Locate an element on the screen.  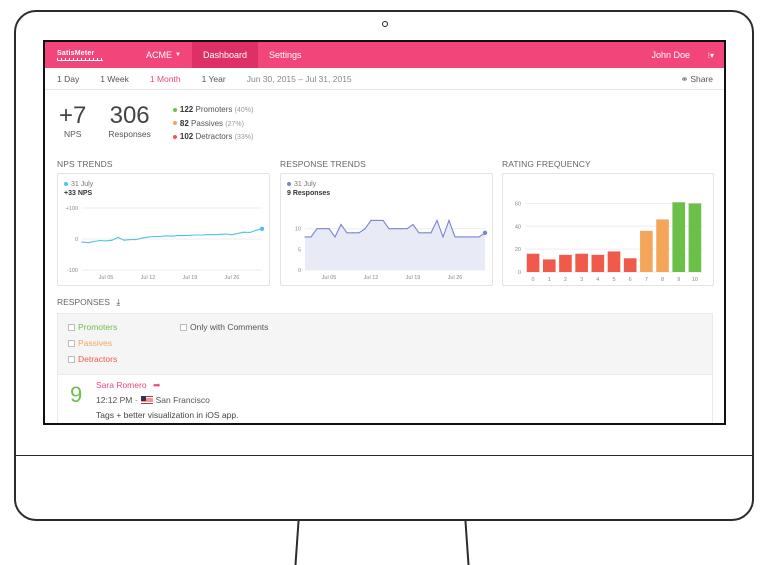
filter-promoters: Promoters is located at coordinates (92, 327).